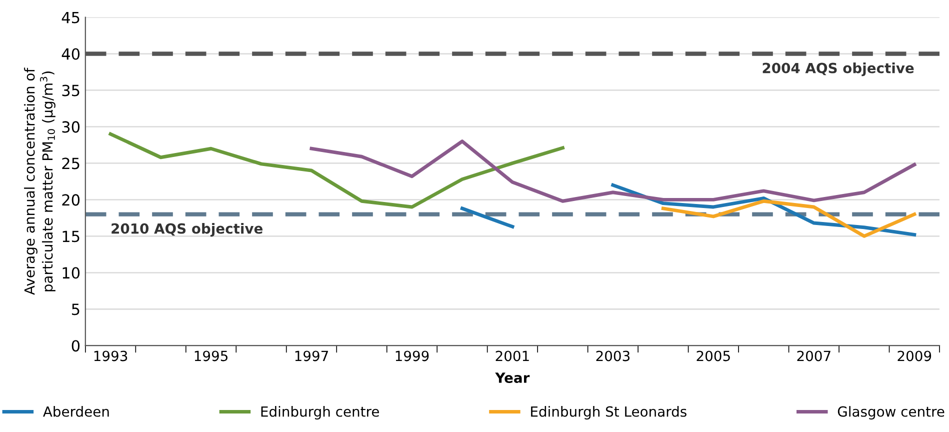 Image resolution: width=949 pixels, height=432 pixels. Describe the element at coordinates (311, 356) in the screenshot. I see `x-tick-label: 1997` at that location.